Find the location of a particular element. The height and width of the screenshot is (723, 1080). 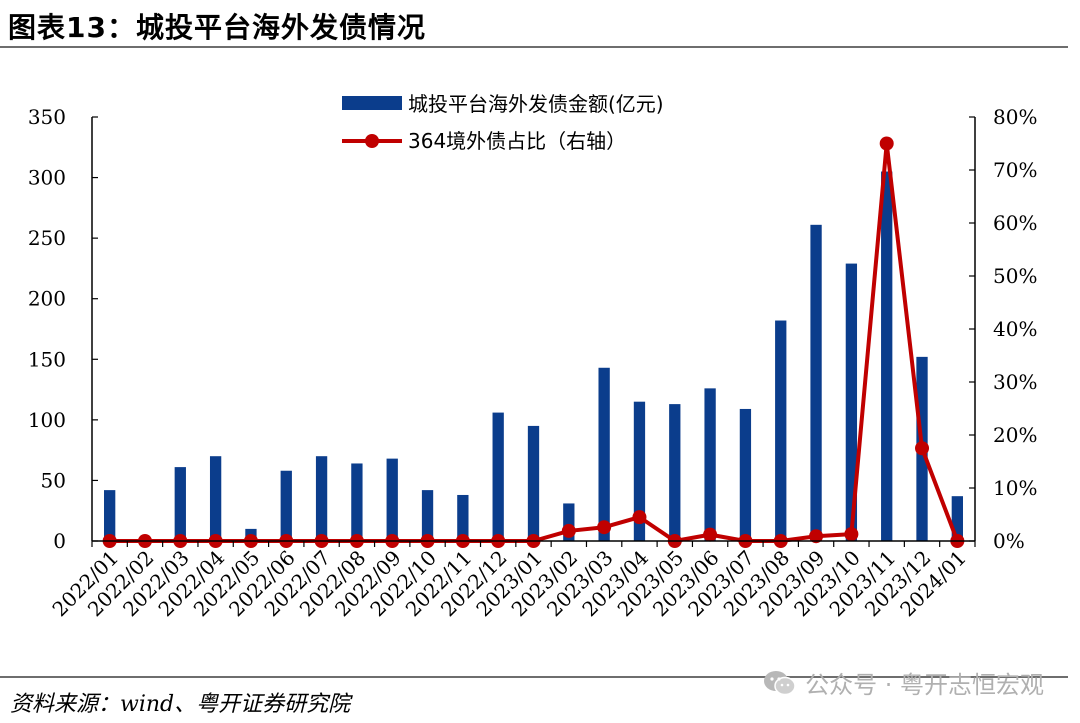

legend-bar-label: 城投平台海外发债金额(亿元) is located at coordinates (536, 104).